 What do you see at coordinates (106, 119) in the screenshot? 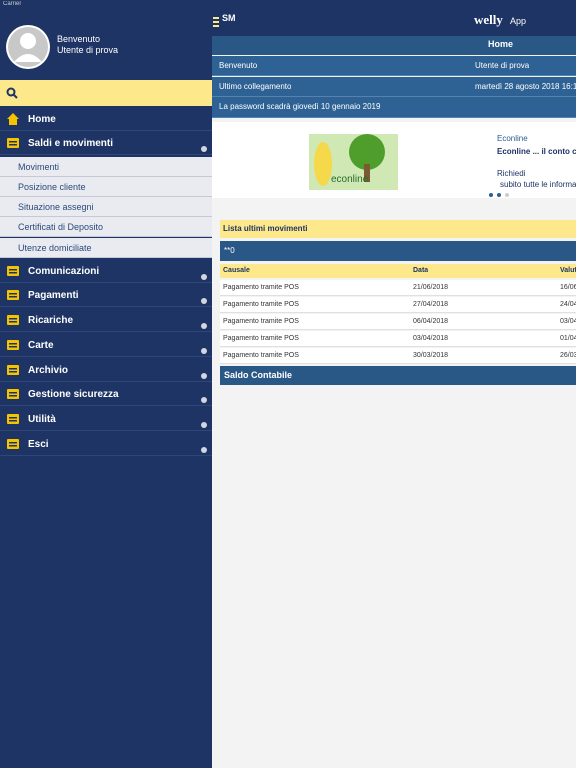
I see `menu-item: Home` at bounding box center [106, 119].